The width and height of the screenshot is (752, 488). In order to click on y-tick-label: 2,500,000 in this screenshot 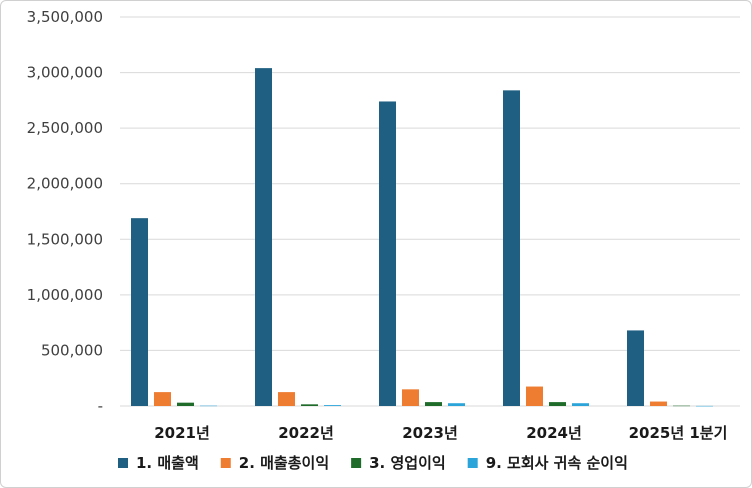, I will do `click(65, 128)`.